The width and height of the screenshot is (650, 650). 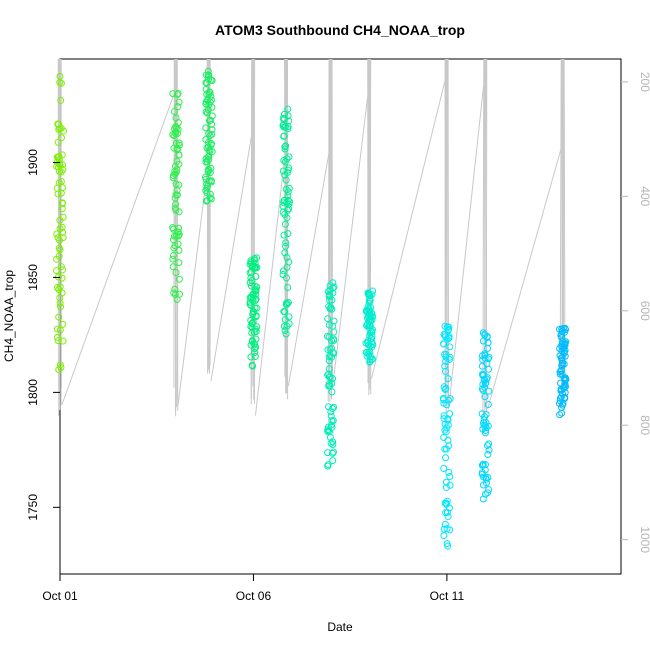 I want to click on y2-tick-label: 1000, so click(x=644, y=539).